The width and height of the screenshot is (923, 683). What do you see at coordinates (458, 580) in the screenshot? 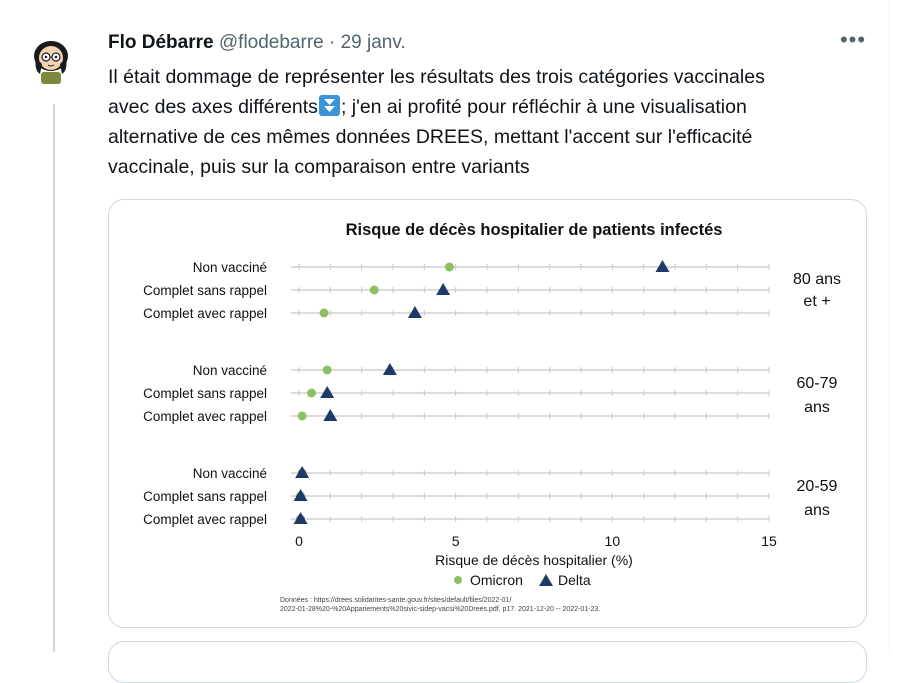
I see `legend-omicron-marker` at bounding box center [458, 580].